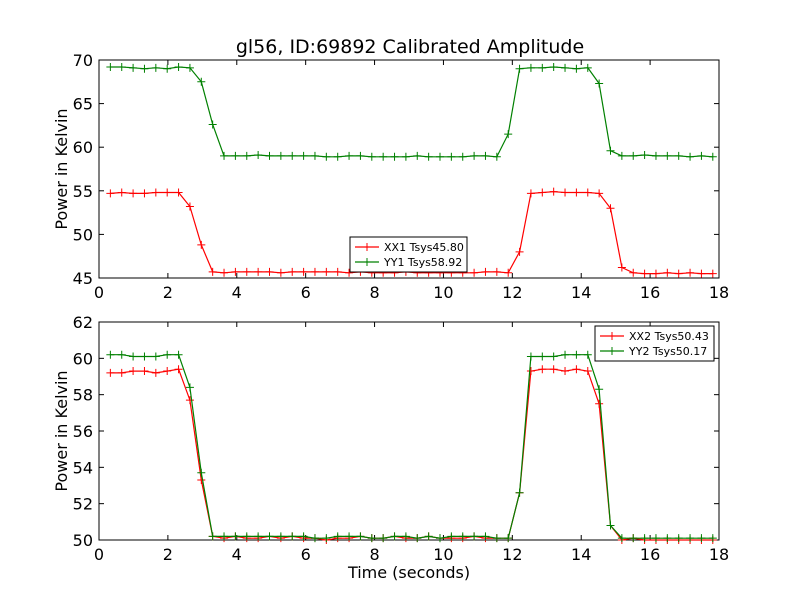 The height and width of the screenshot is (600, 800). I want to click on x-tick-label: 12, so click(512, 292).